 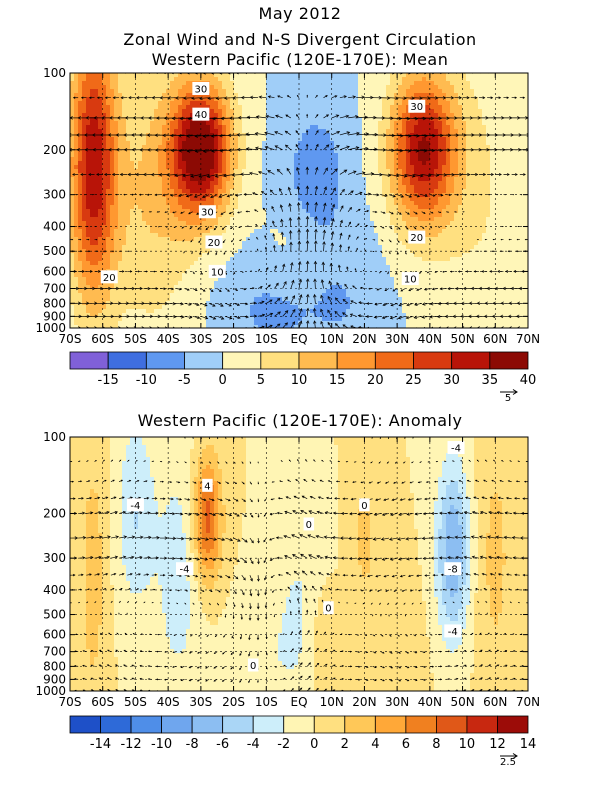 I want to click on contour-label: 30, so click(x=200, y=89).